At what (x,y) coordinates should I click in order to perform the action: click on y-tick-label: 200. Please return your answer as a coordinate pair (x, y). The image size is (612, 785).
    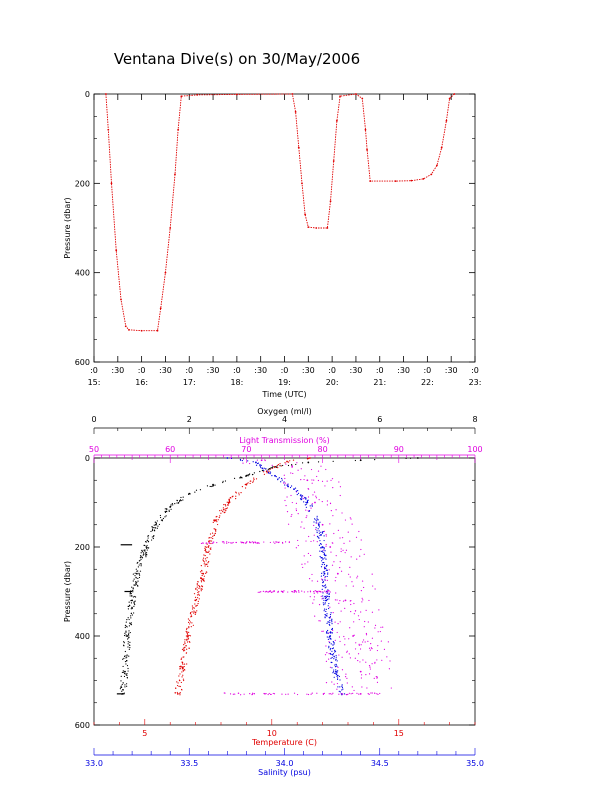
    Looking at the image, I should click on (82, 183).